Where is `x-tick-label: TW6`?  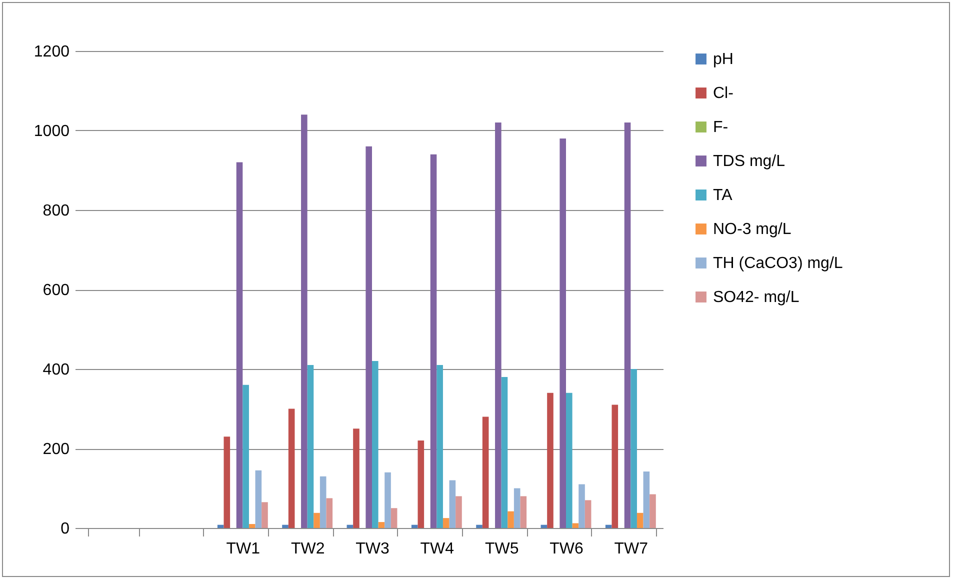 x-tick-label: TW6 is located at coordinates (567, 549).